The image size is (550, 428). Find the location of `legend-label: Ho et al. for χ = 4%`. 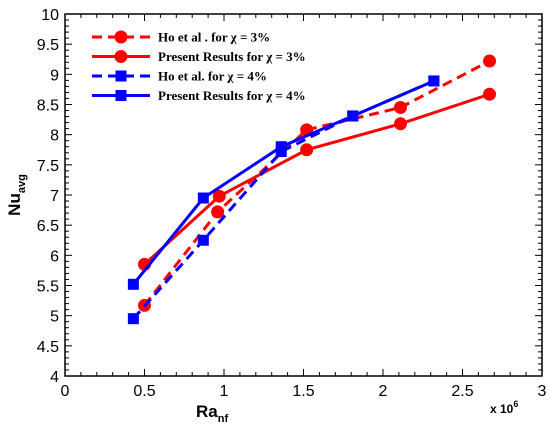

legend-label: Ho et al. for χ = 4% is located at coordinates (212, 76).